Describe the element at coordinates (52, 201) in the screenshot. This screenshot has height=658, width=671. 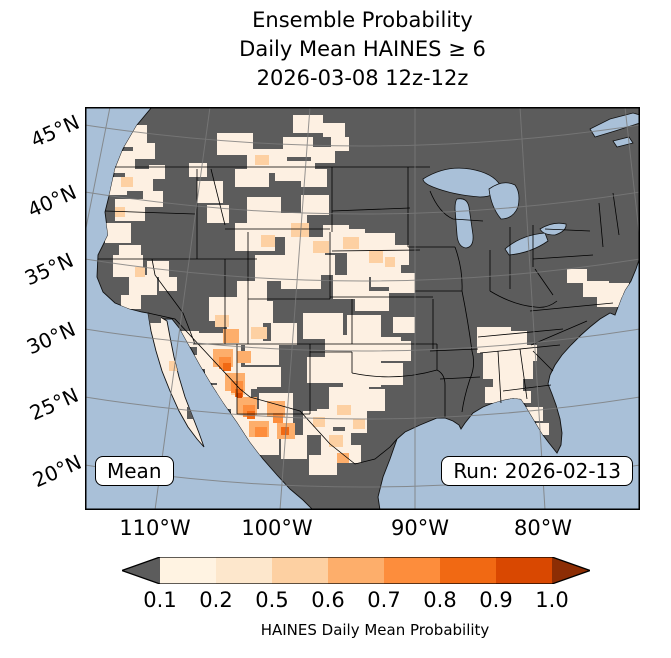
I see `lat-label-40n: 40°N` at that location.